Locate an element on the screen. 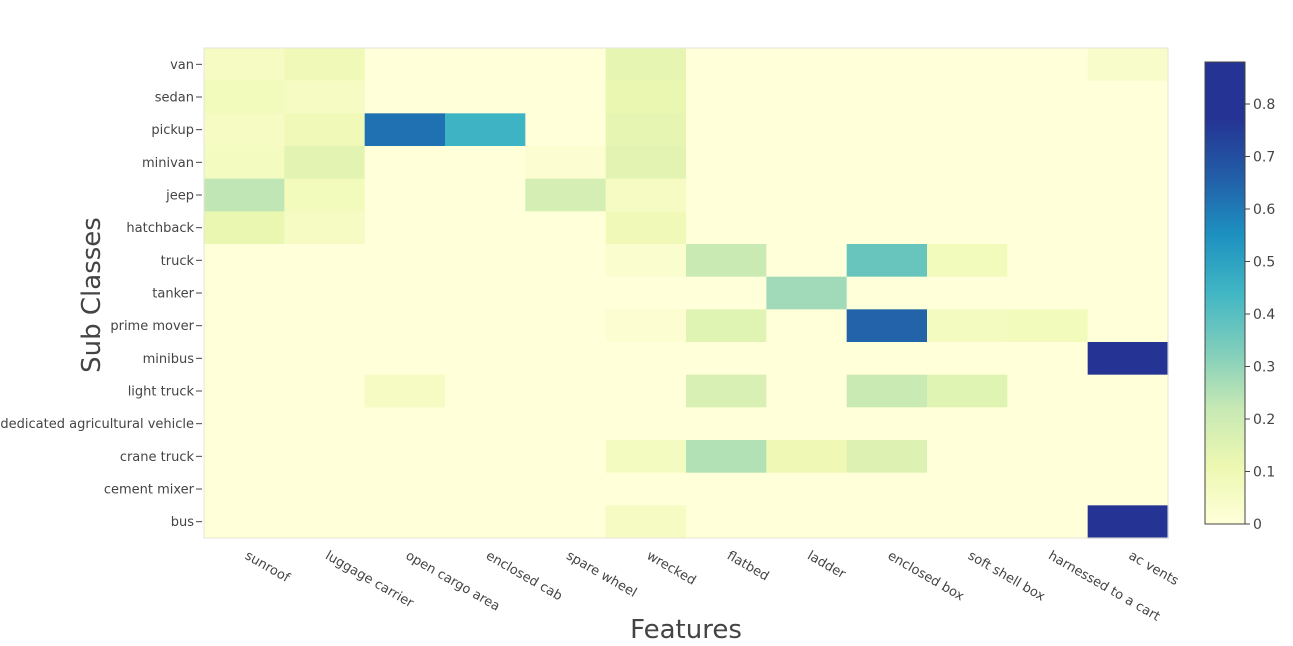  y-tick-label: minivan is located at coordinates (168, 163).